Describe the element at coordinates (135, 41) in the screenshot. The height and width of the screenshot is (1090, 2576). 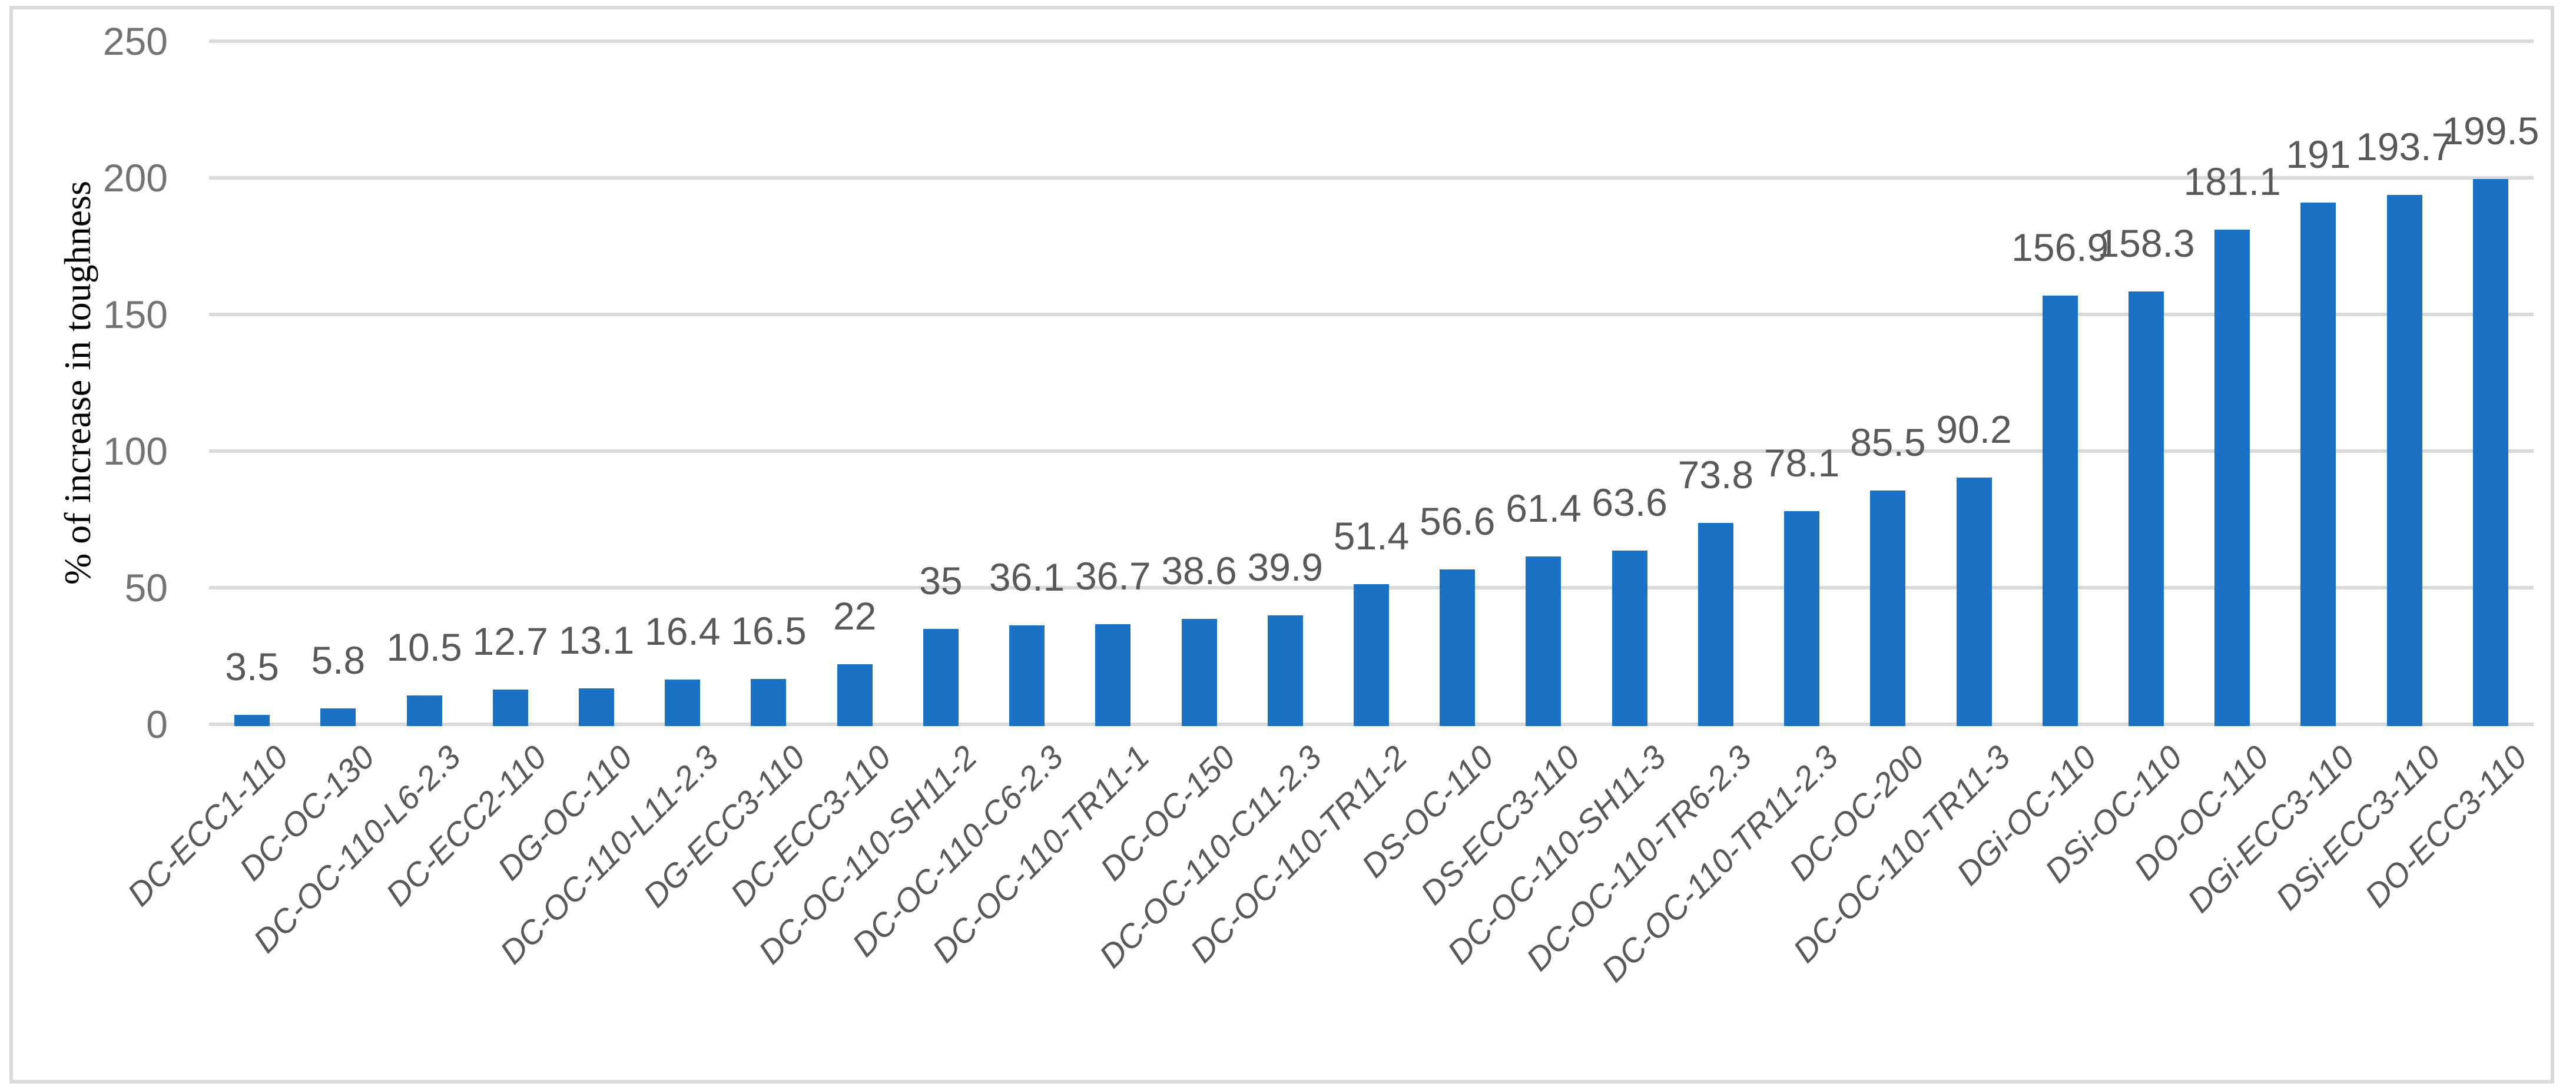
I see `y-tick-label: 250` at that location.